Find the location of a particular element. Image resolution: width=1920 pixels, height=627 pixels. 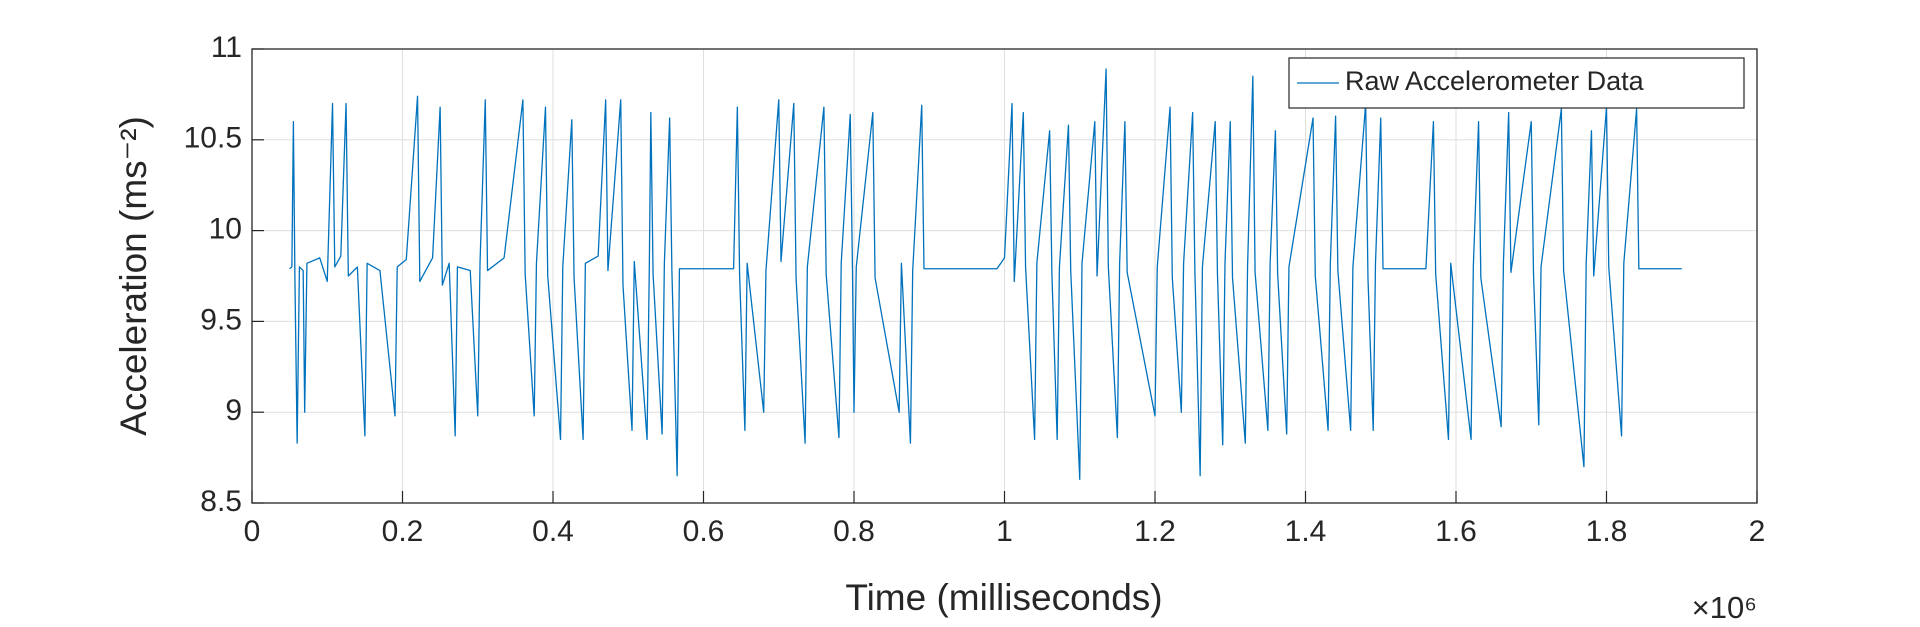

x-multiplier: ×10⁶ is located at coordinates (1724, 606).